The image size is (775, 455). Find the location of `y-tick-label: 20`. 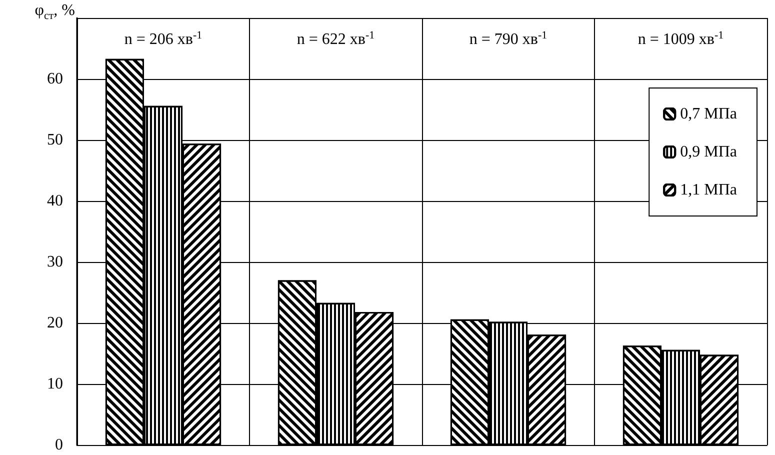

y-tick-label: 20 is located at coordinates (55, 323).